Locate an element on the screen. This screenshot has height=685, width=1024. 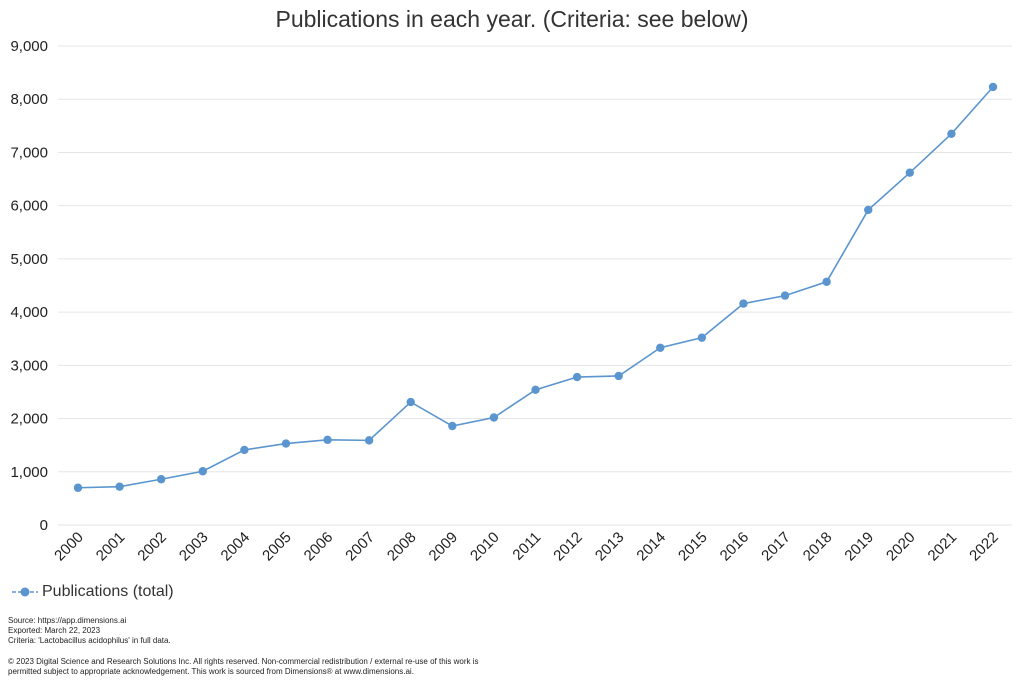
x-tick-label: 2000 is located at coordinates (69, 547).